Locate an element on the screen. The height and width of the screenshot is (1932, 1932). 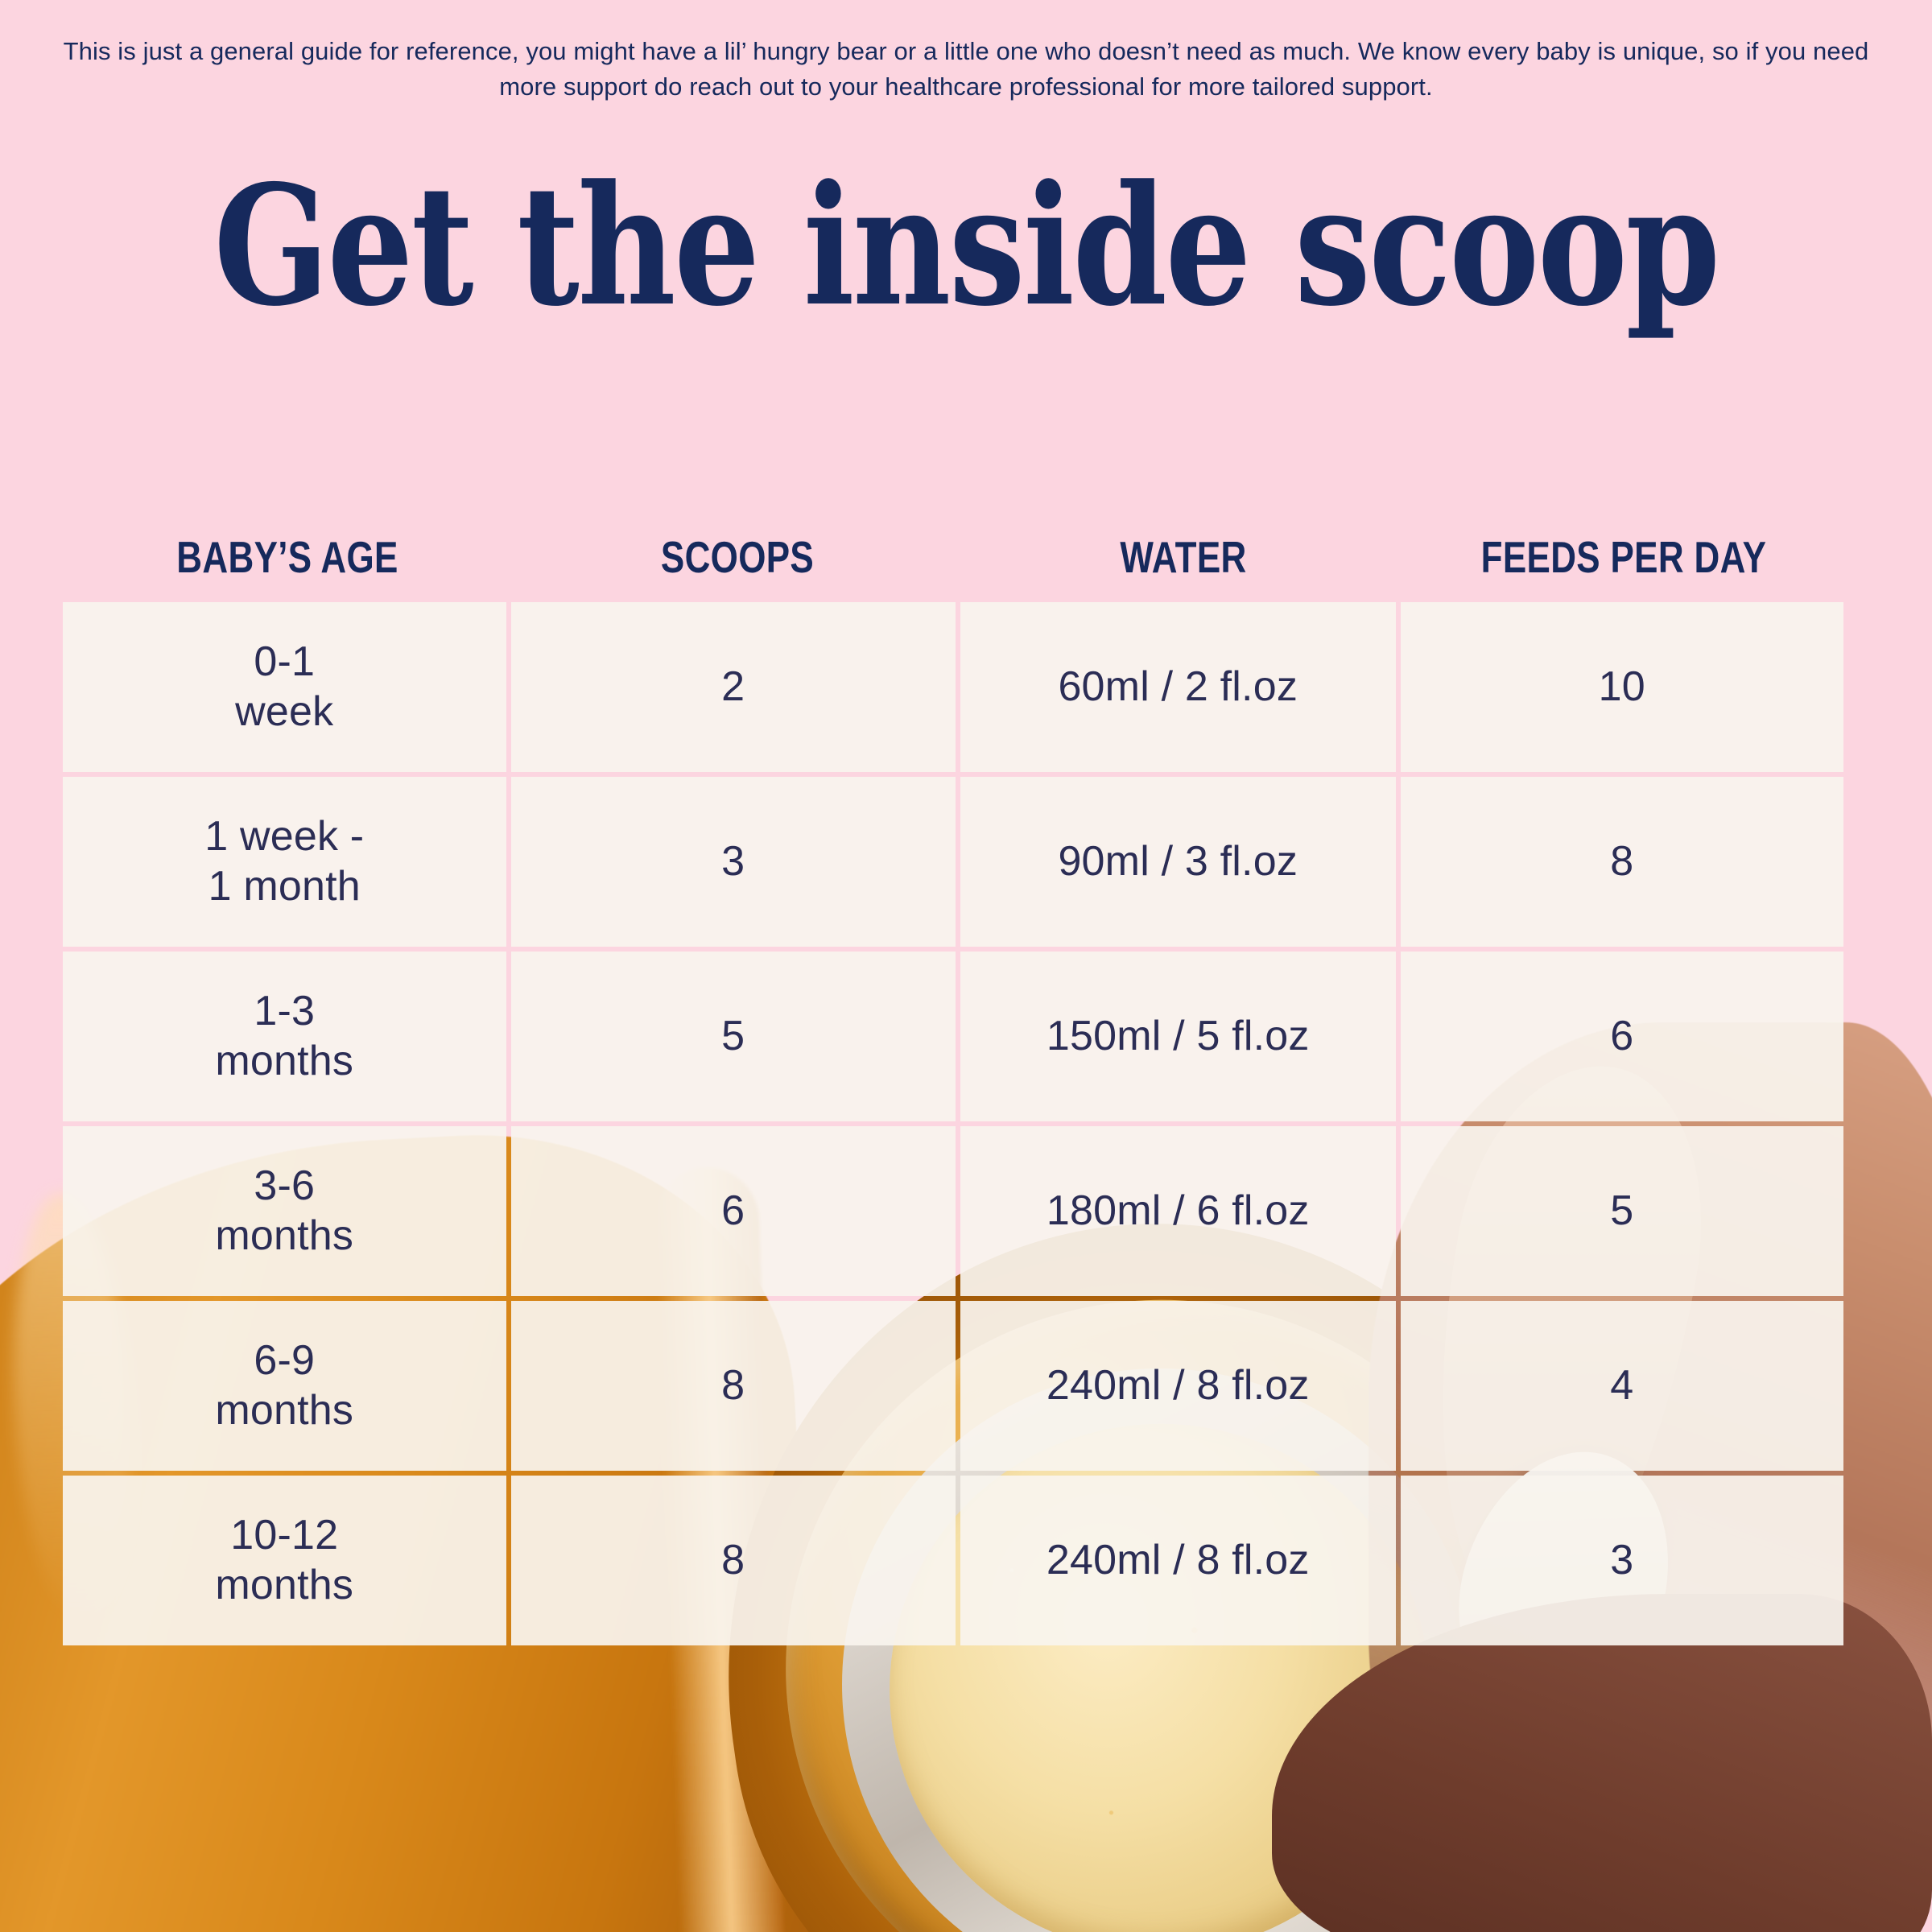
age-line-2: 1 month is located at coordinates (284, 886).